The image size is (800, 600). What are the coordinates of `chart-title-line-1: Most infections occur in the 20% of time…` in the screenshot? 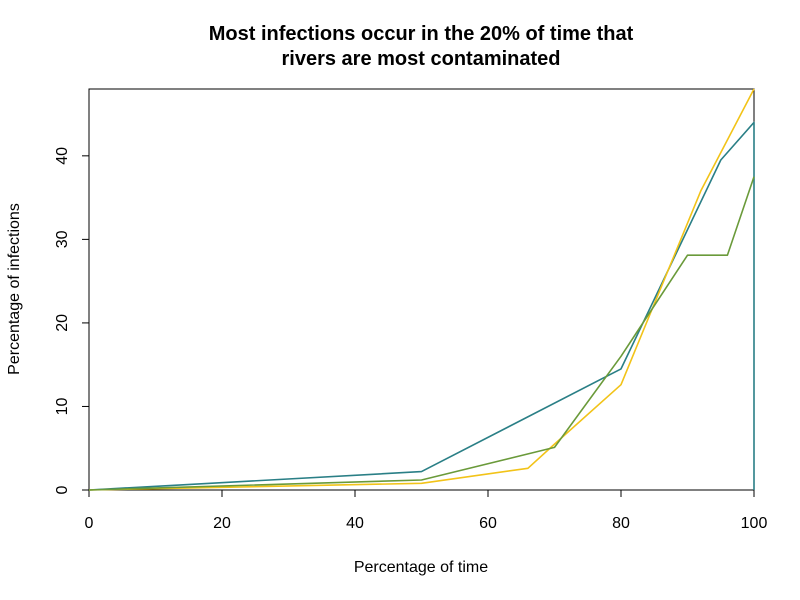 It's located at (421, 34).